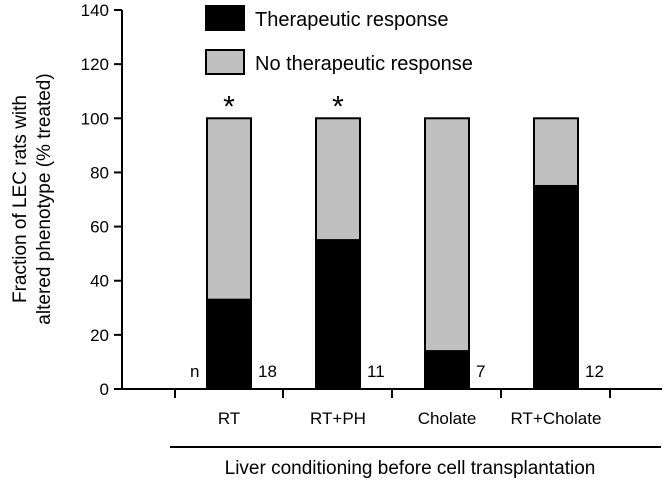 The image size is (667, 484). What do you see at coordinates (364, 64) in the screenshot?
I see `legend-label-no-therapeutic: No therapeutic response` at bounding box center [364, 64].